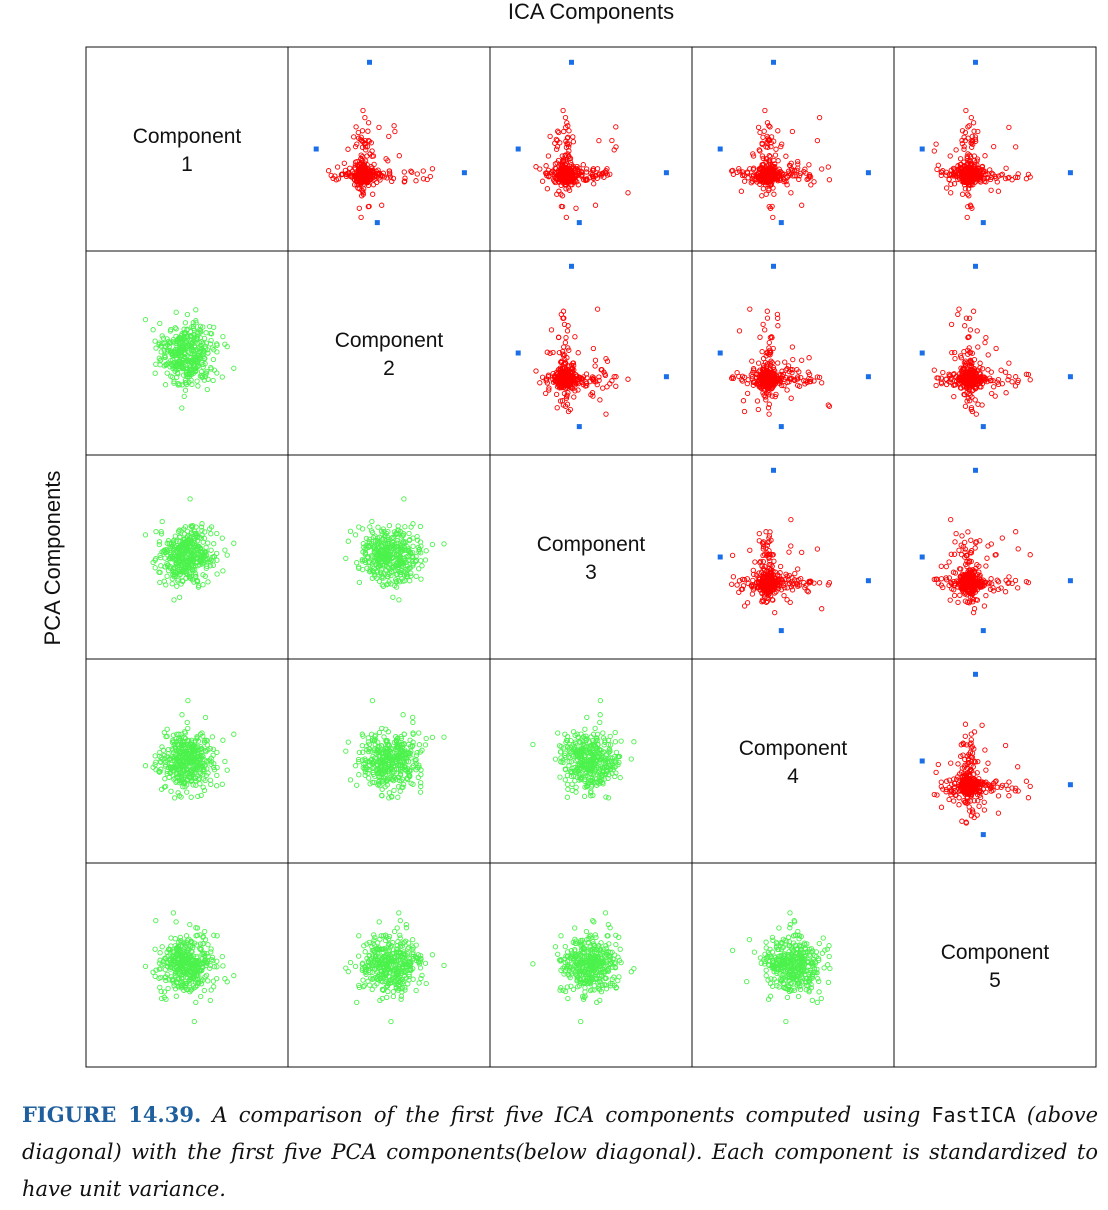 This screenshot has height=1210, width=1108. Describe the element at coordinates (187, 164) in the screenshot. I see `diagonal-label-line: 1` at that location.